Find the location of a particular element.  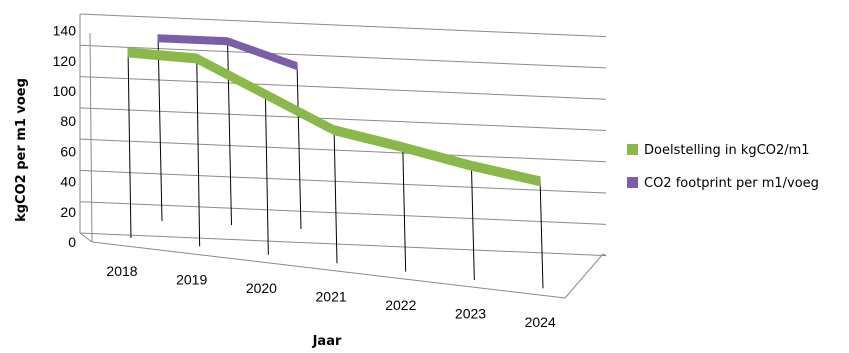

legend-swatch-doelstelling is located at coordinates (632, 149).